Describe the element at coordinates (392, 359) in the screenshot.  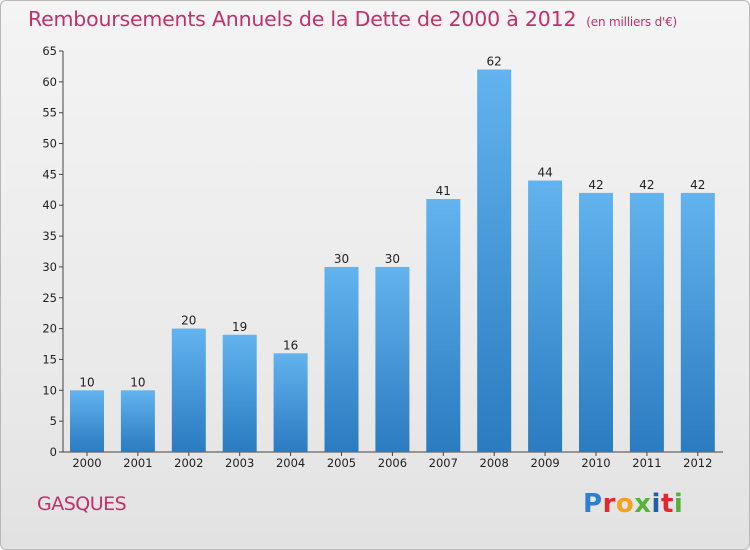
I see `bar-2006` at that location.